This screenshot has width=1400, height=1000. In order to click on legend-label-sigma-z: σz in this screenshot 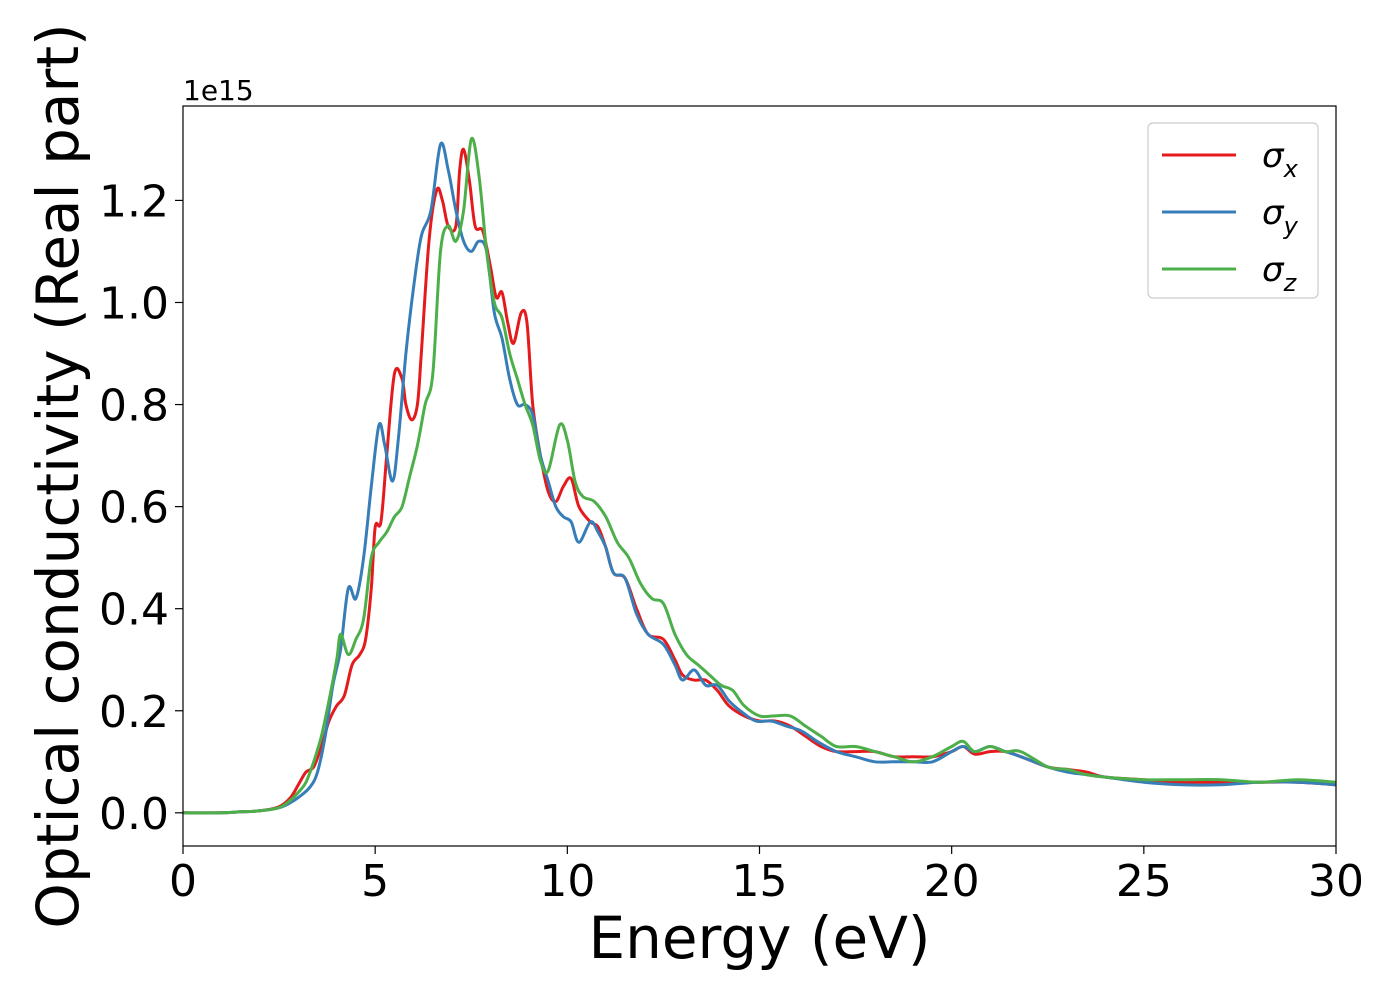, I will do `click(1280, 273)`.